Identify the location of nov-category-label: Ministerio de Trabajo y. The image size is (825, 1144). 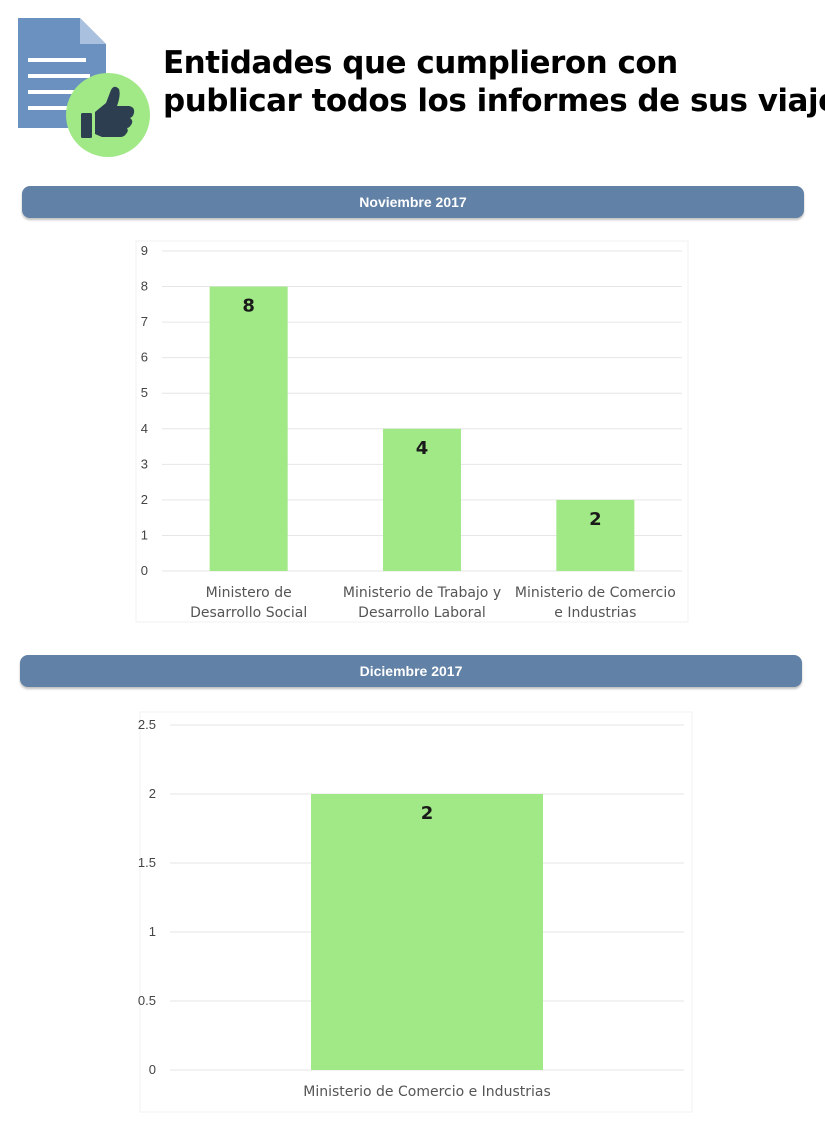
(422, 593).